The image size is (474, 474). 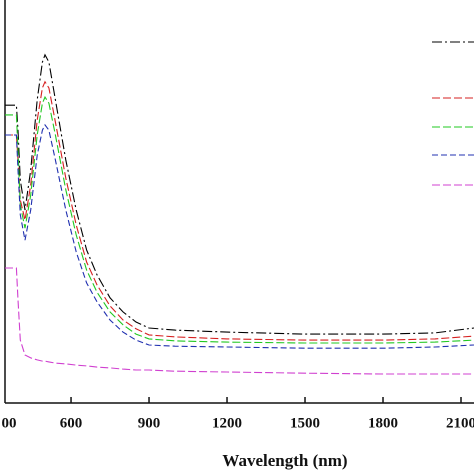 What do you see at coordinates (305, 423) in the screenshot?
I see `x-tick-label: 1500` at bounding box center [305, 423].